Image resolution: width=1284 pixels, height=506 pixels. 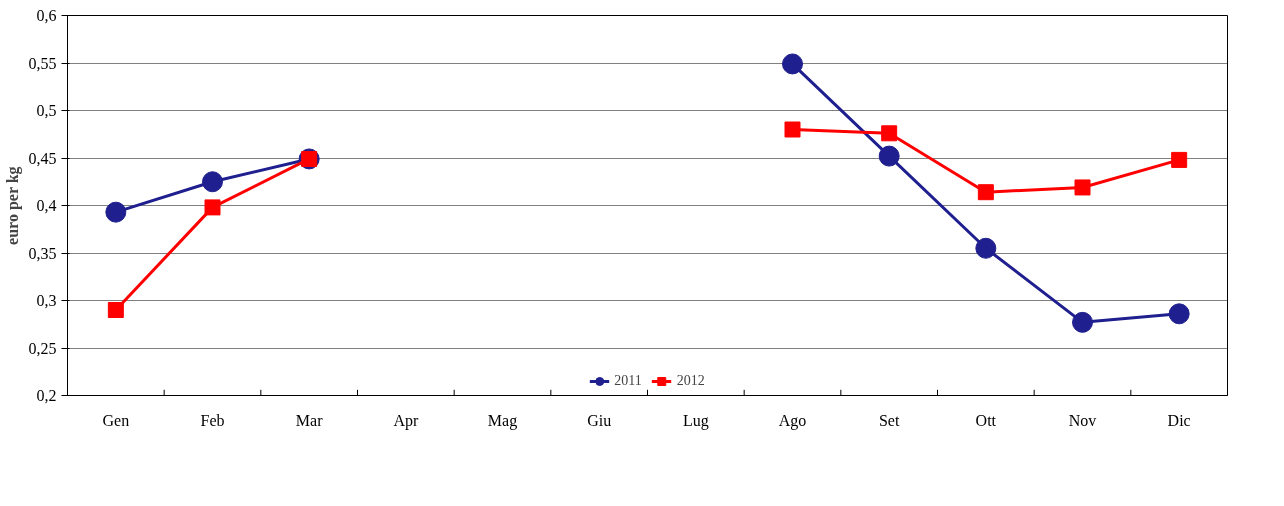 I want to click on y-tick-label: 0,5, so click(x=46, y=110).